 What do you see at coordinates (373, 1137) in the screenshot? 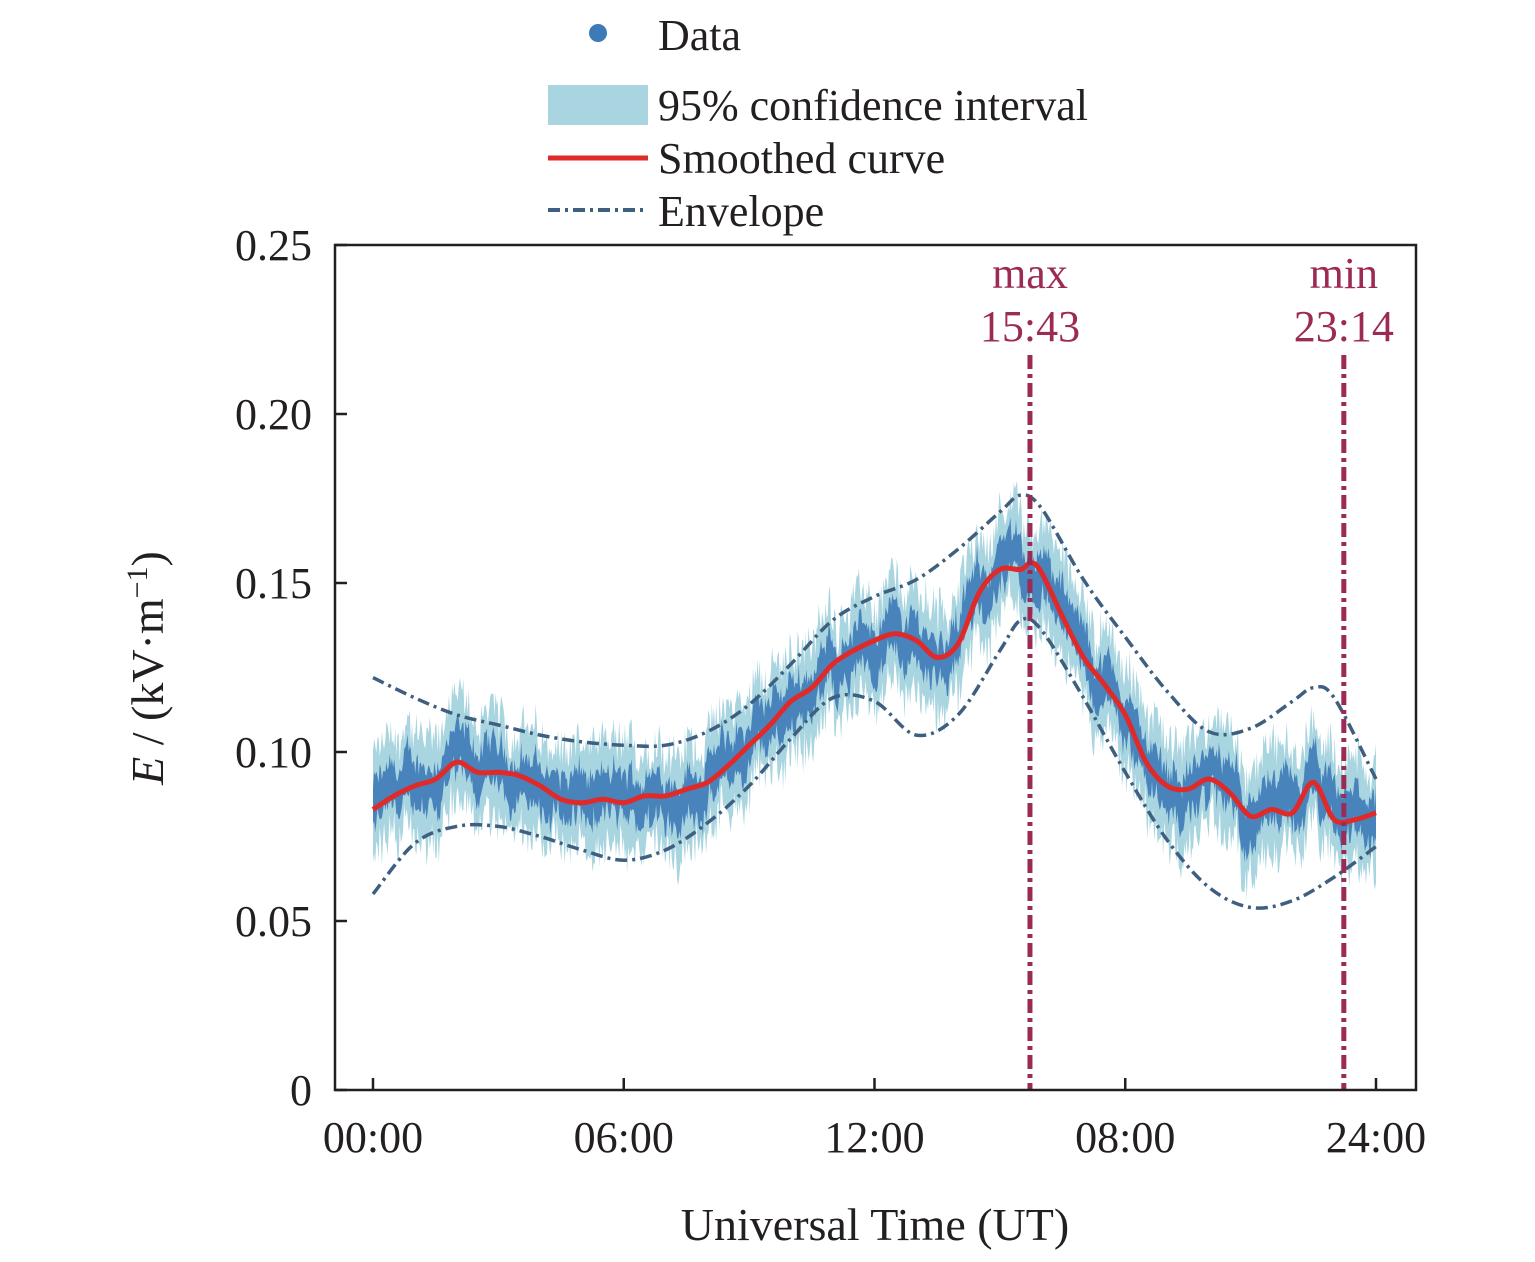
I see `x-tick-label: 00:00` at bounding box center [373, 1137].